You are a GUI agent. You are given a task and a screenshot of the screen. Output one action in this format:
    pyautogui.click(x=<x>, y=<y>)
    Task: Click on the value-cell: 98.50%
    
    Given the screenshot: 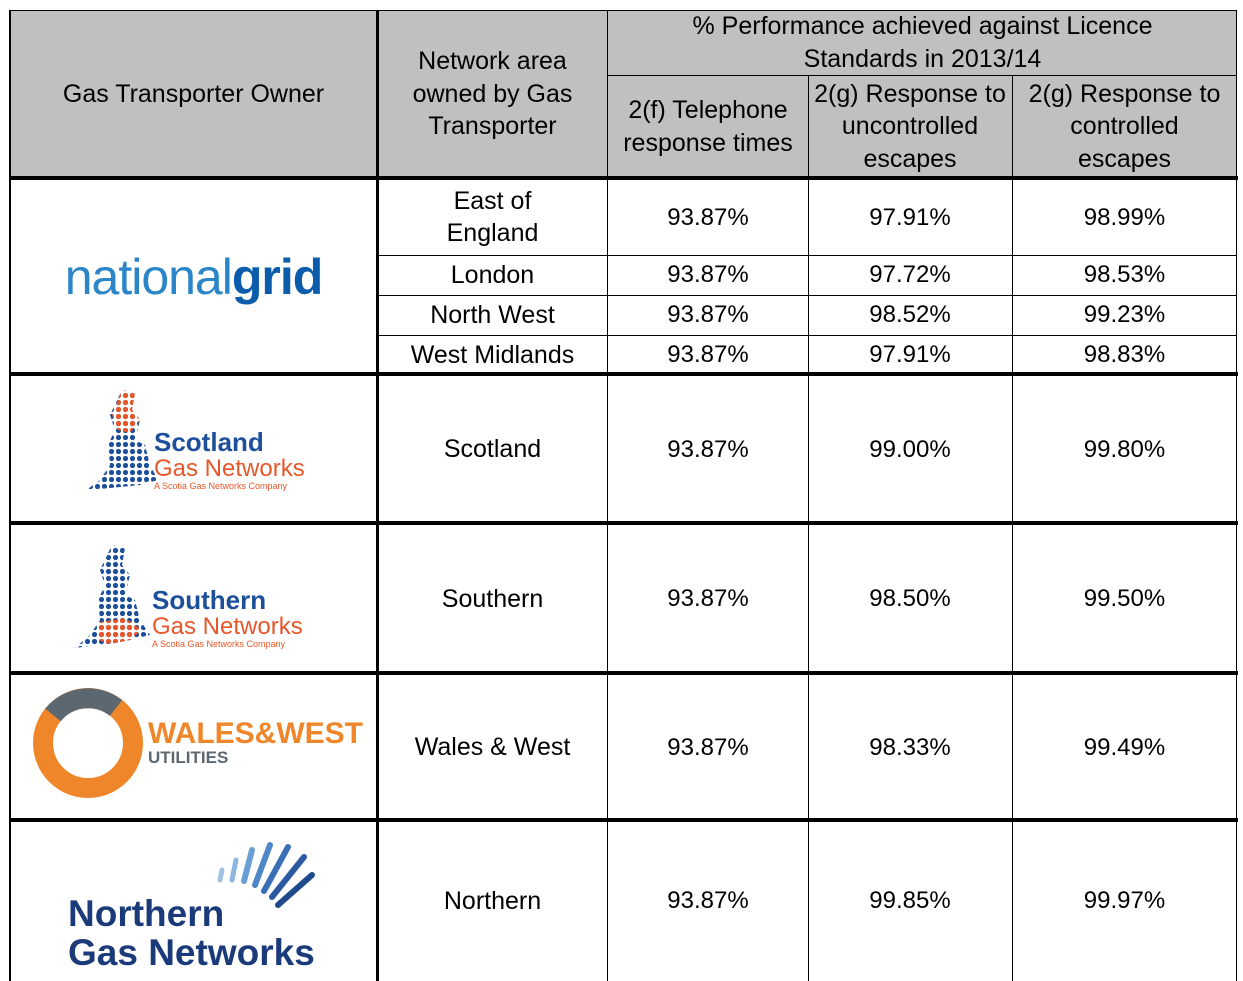 What is the action you would take?
    pyautogui.click(x=910, y=599)
    